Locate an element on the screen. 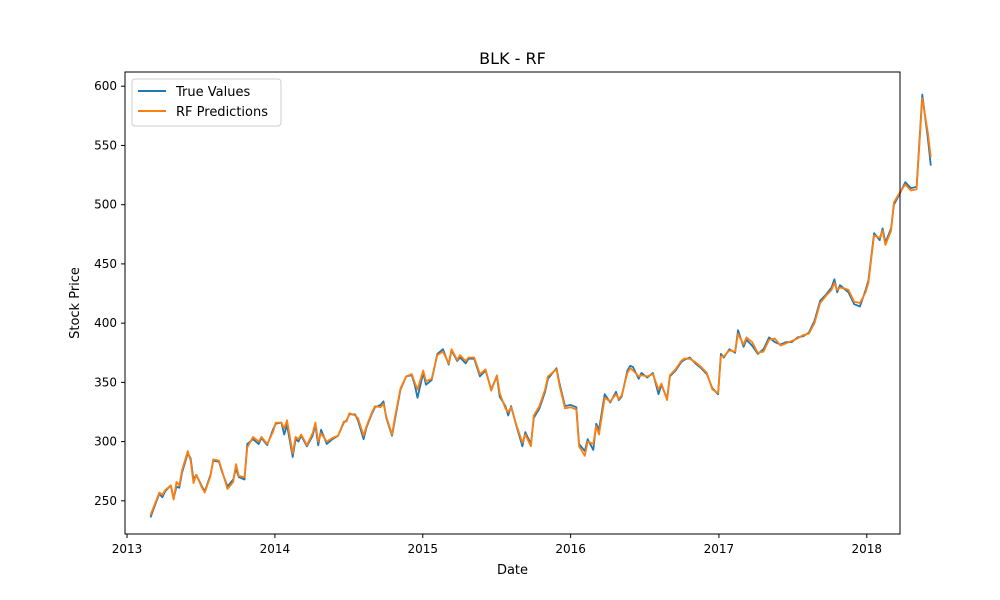 This screenshot has width=1000, height=600. x-tick-label: 2013 is located at coordinates (127, 549).